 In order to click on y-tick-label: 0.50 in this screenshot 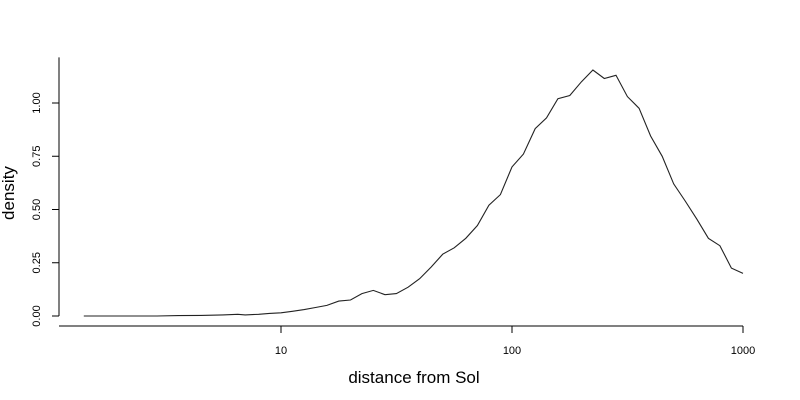, I will do `click(37, 209)`.